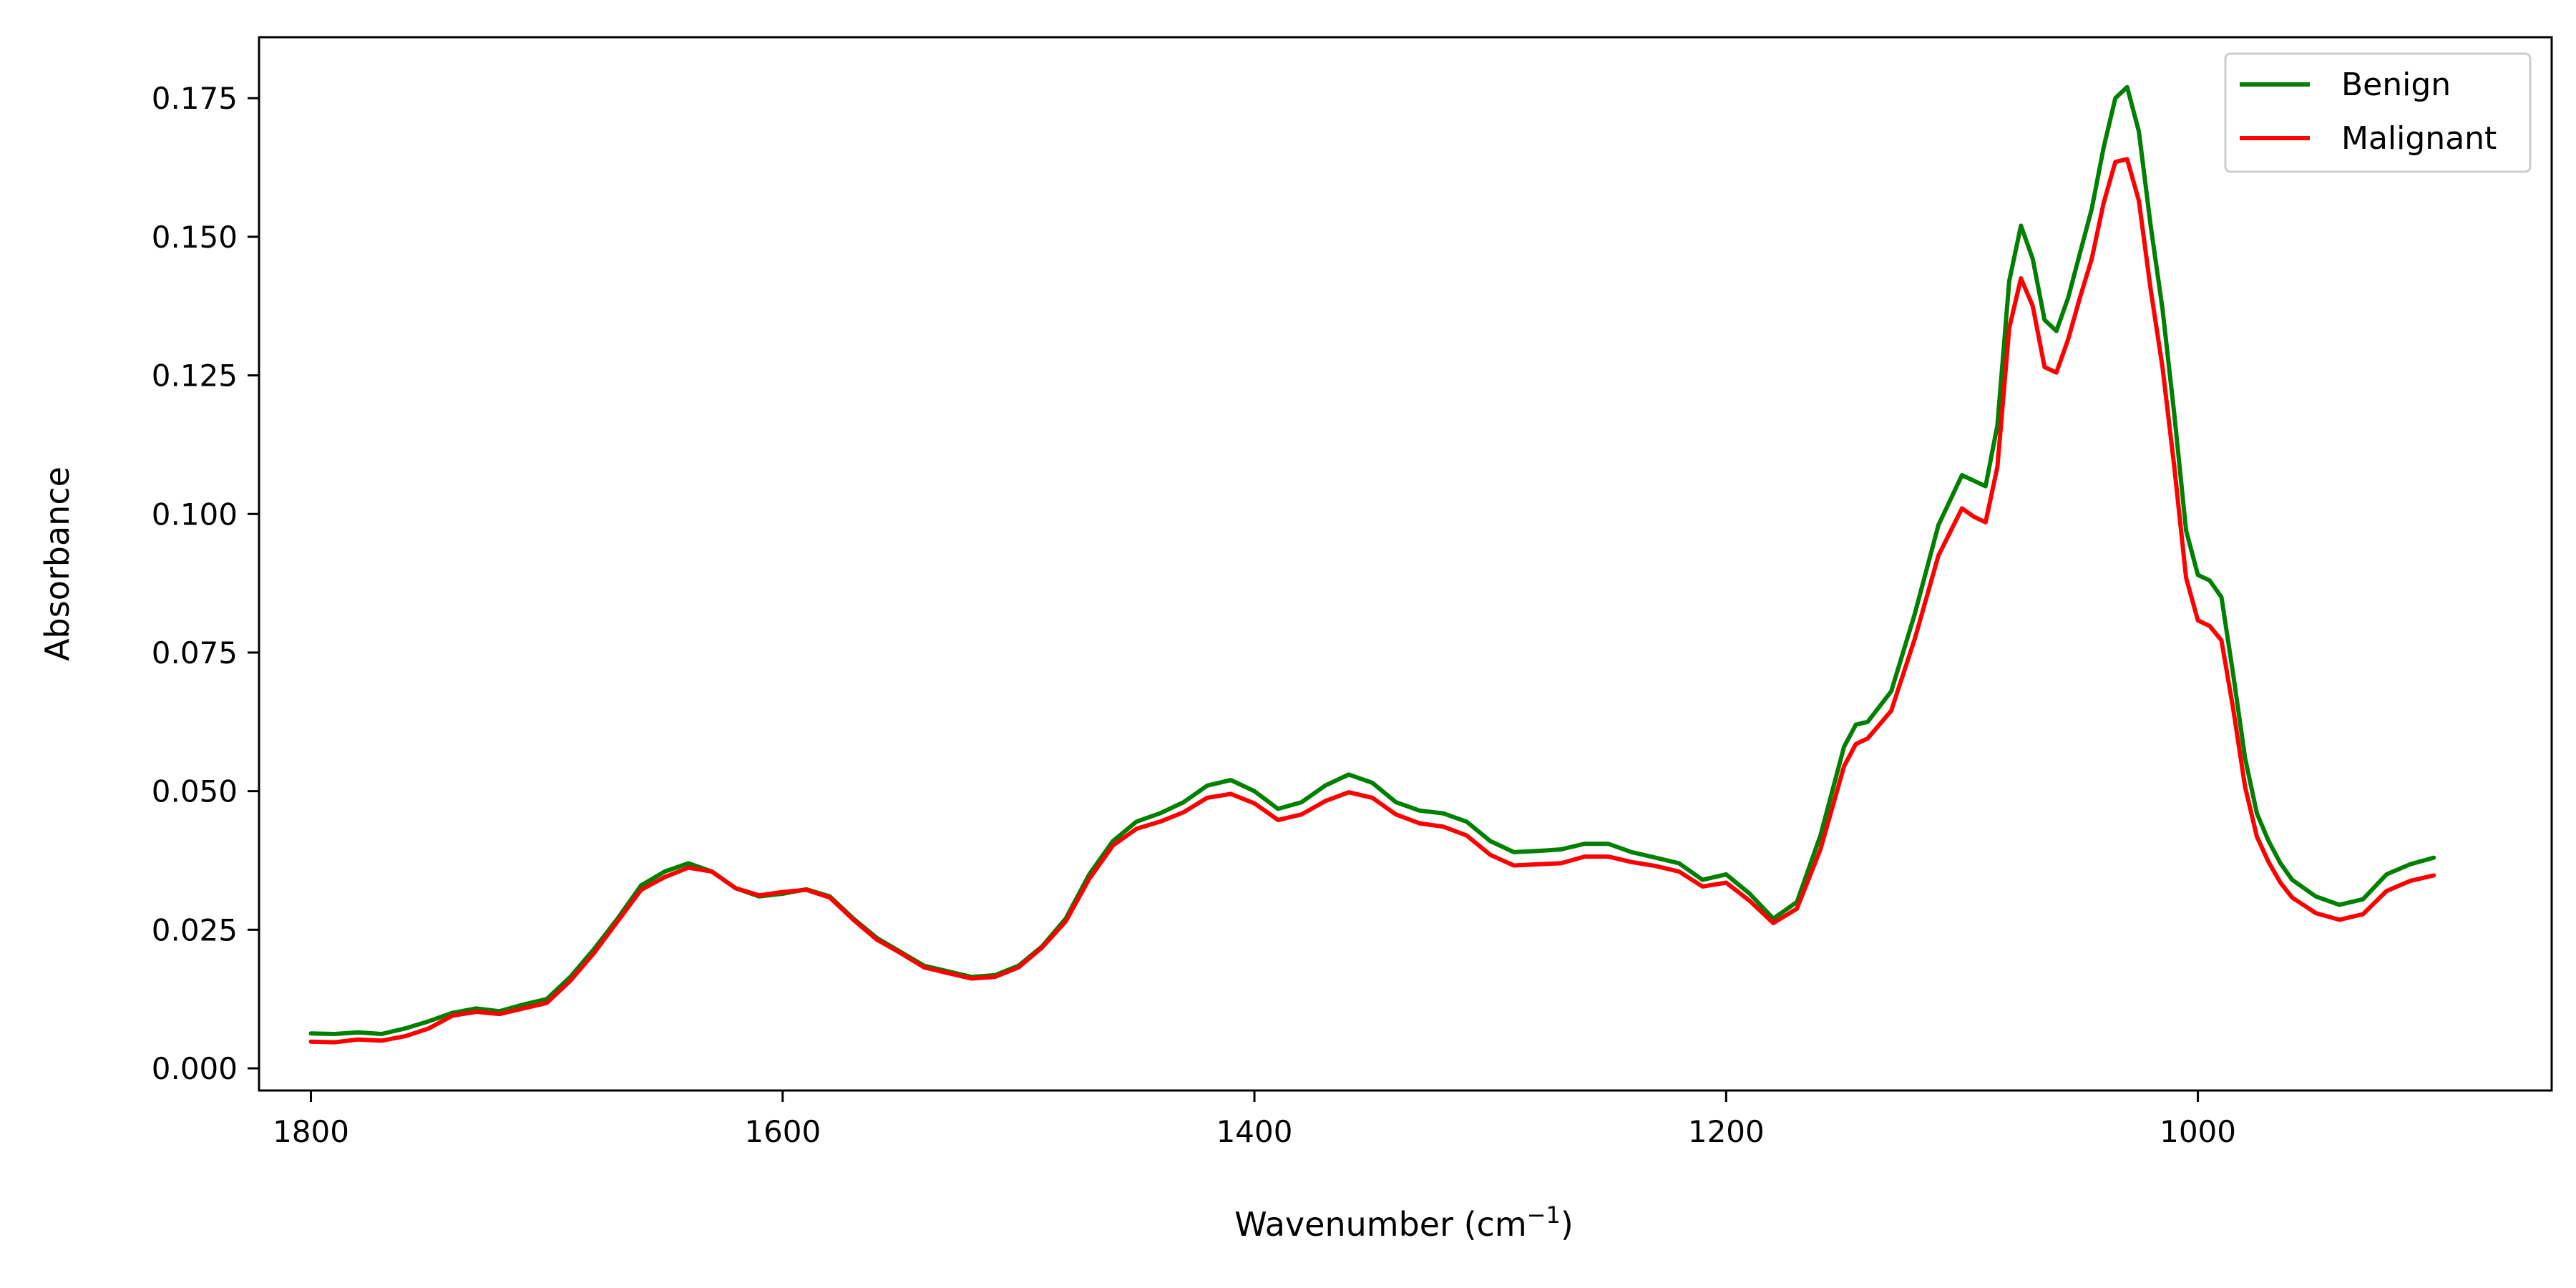 This screenshot has height=1288, width=2576. I want to click on y-tick-label: 0.175, so click(195, 98).